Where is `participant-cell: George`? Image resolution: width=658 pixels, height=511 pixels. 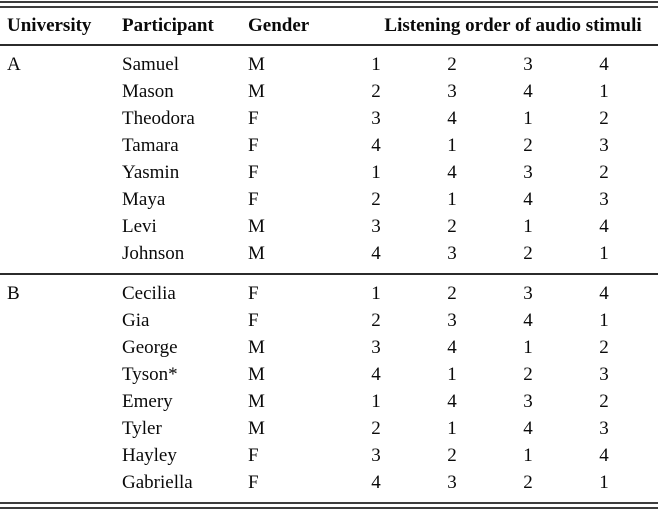
participant-cell: George is located at coordinates (150, 347).